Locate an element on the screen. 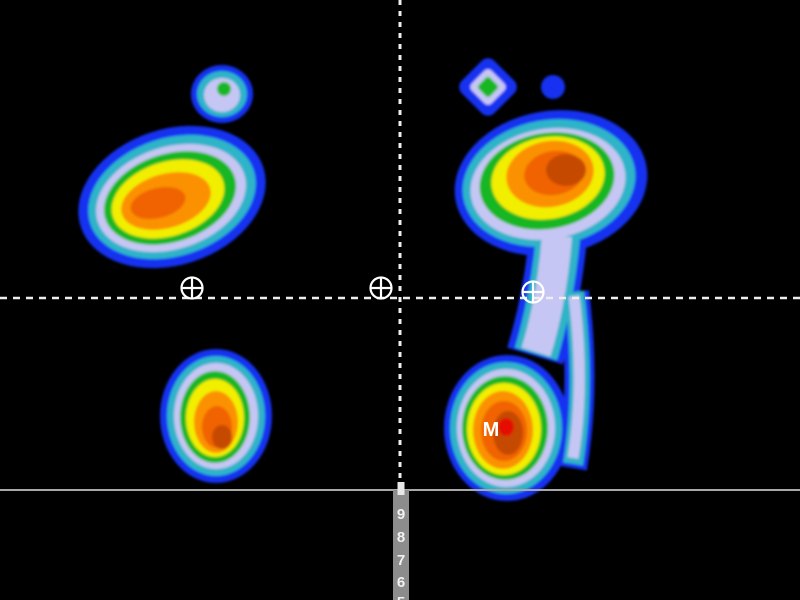 The image size is (800, 600). scale-scrollbar is located at coordinates (401, 545).